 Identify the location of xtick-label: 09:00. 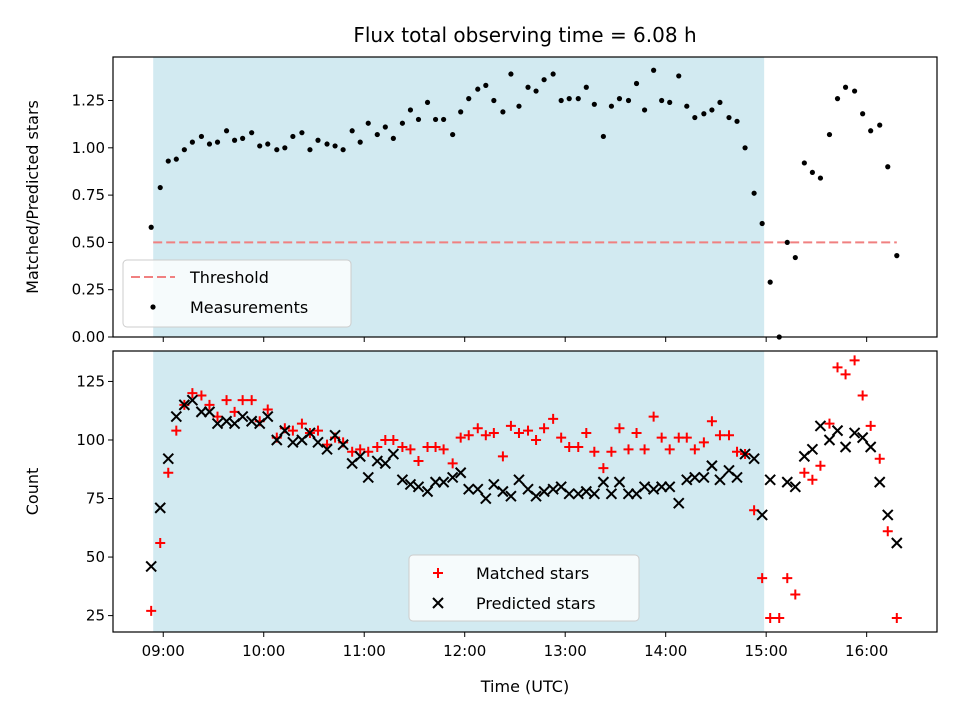
(163, 651).